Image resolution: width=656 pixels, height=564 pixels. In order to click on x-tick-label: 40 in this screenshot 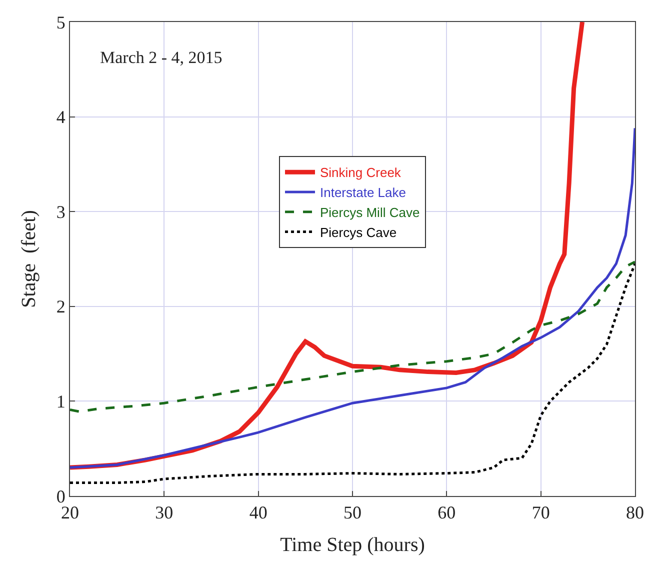, I will do `click(258, 512)`.